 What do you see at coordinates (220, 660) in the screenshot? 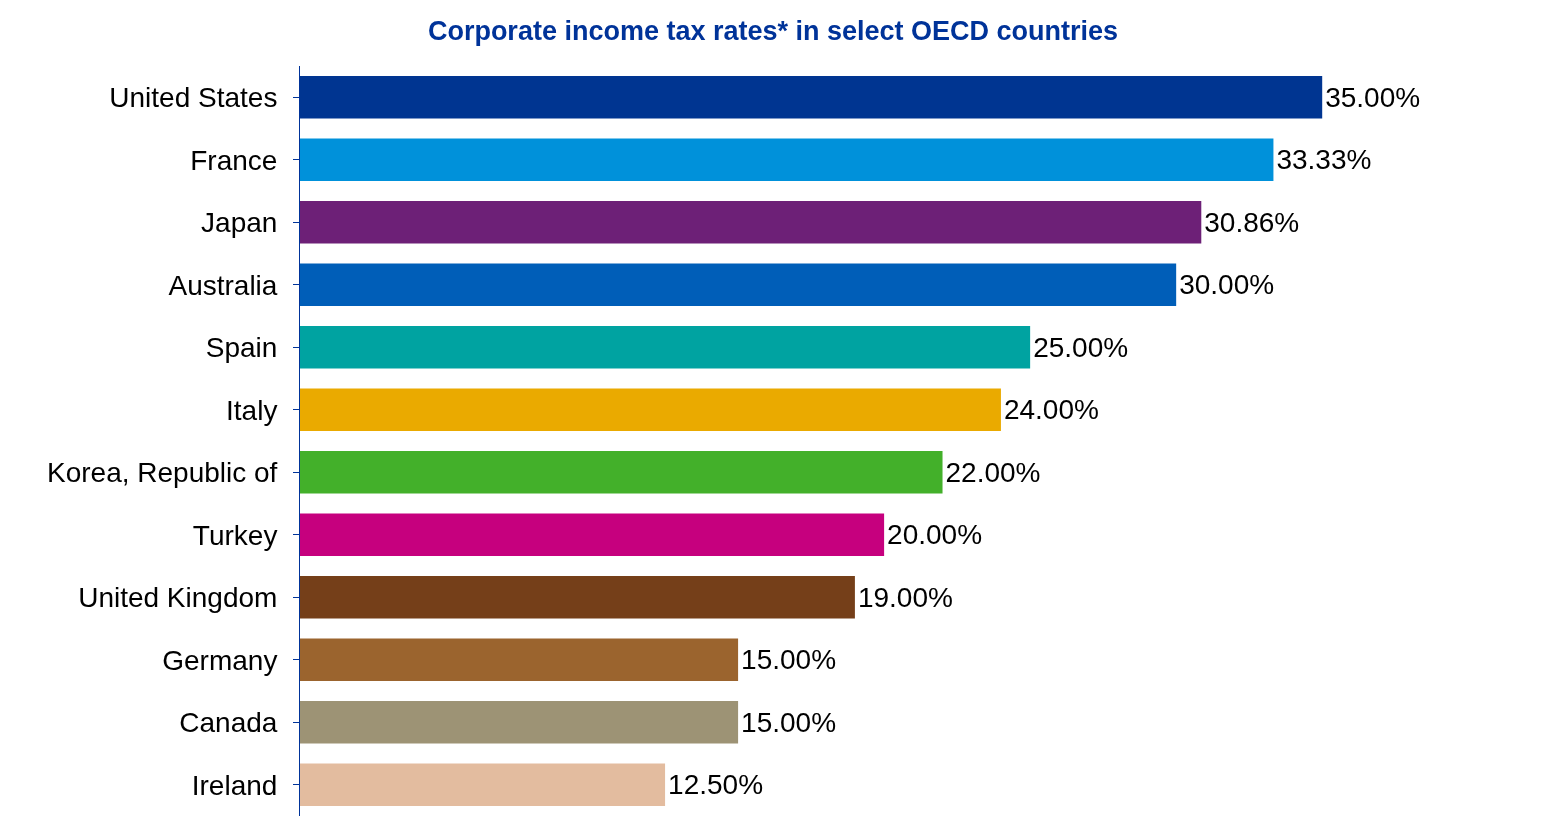
I see `y-tick-label: Germany` at bounding box center [220, 660].